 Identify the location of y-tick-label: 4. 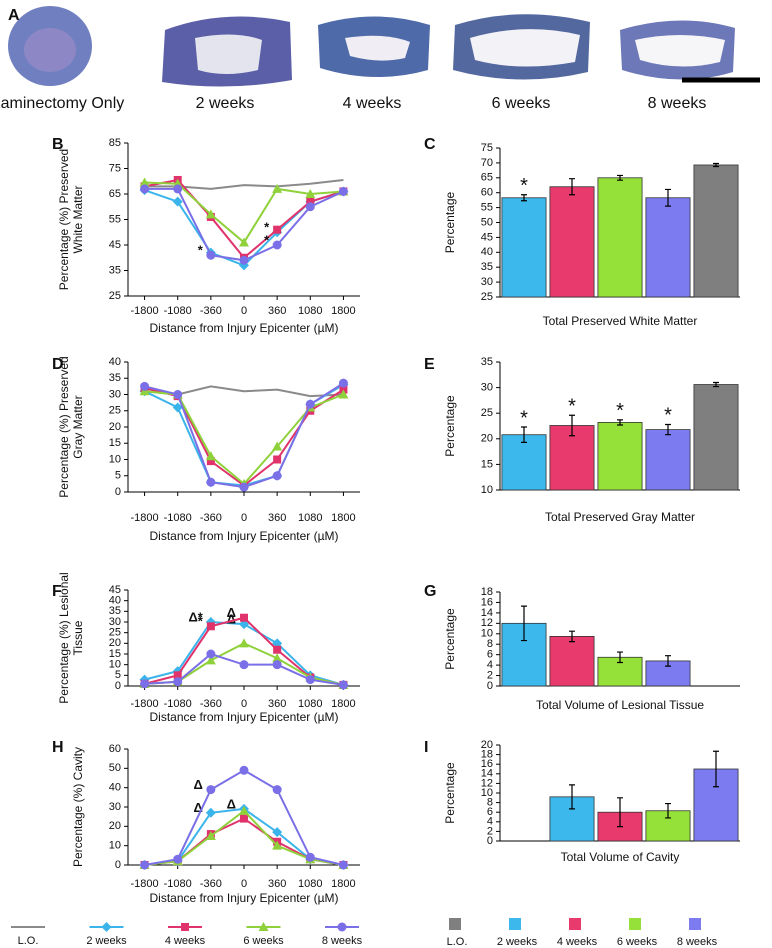
(490, 822).